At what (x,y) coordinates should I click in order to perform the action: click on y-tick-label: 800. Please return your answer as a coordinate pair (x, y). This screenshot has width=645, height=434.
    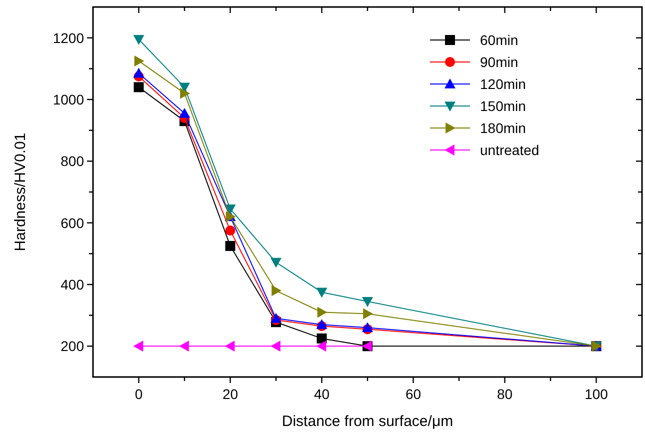
    Looking at the image, I should click on (72, 161).